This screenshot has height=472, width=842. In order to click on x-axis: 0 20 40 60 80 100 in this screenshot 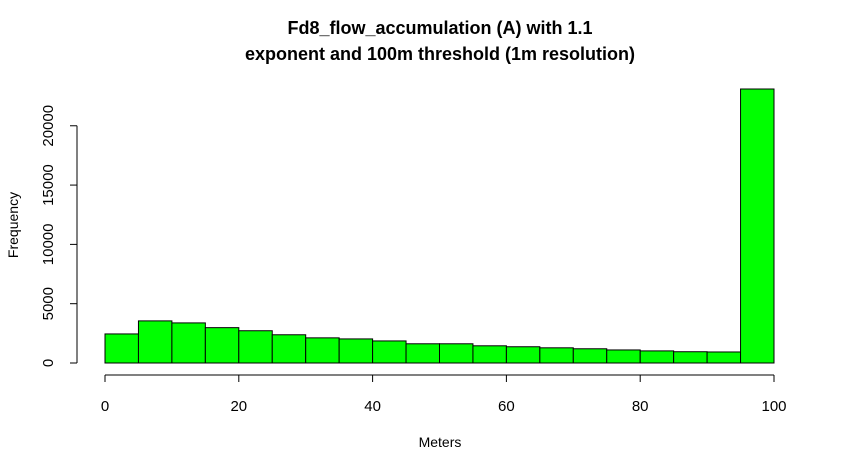, I will do `click(444, 394)`.